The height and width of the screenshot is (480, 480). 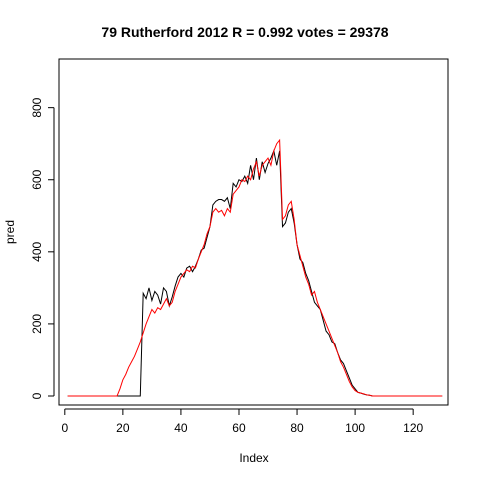 What do you see at coordinates (123, 428) in the screenshot?
I see `x-tick-label: 20` at bounding box center [123, 428].